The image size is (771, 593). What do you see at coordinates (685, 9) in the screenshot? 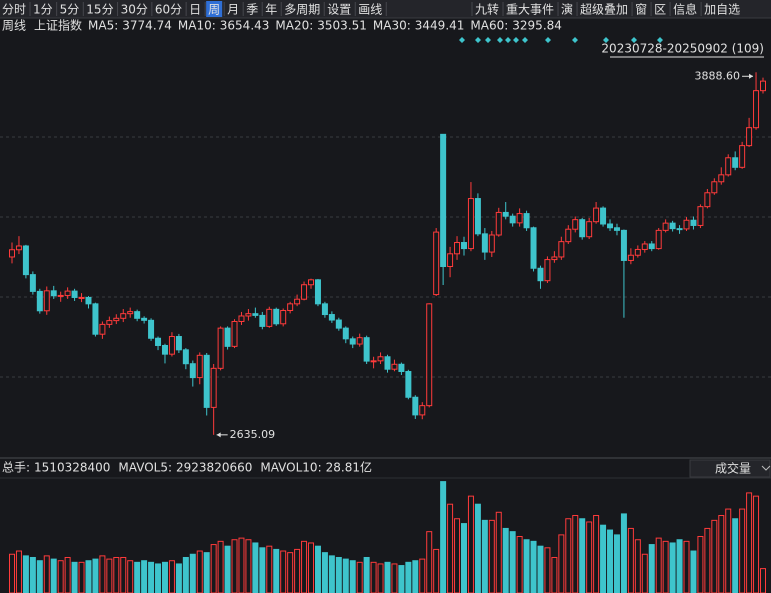
I see `tool-button: 信息` at bounding box center [685, 9].